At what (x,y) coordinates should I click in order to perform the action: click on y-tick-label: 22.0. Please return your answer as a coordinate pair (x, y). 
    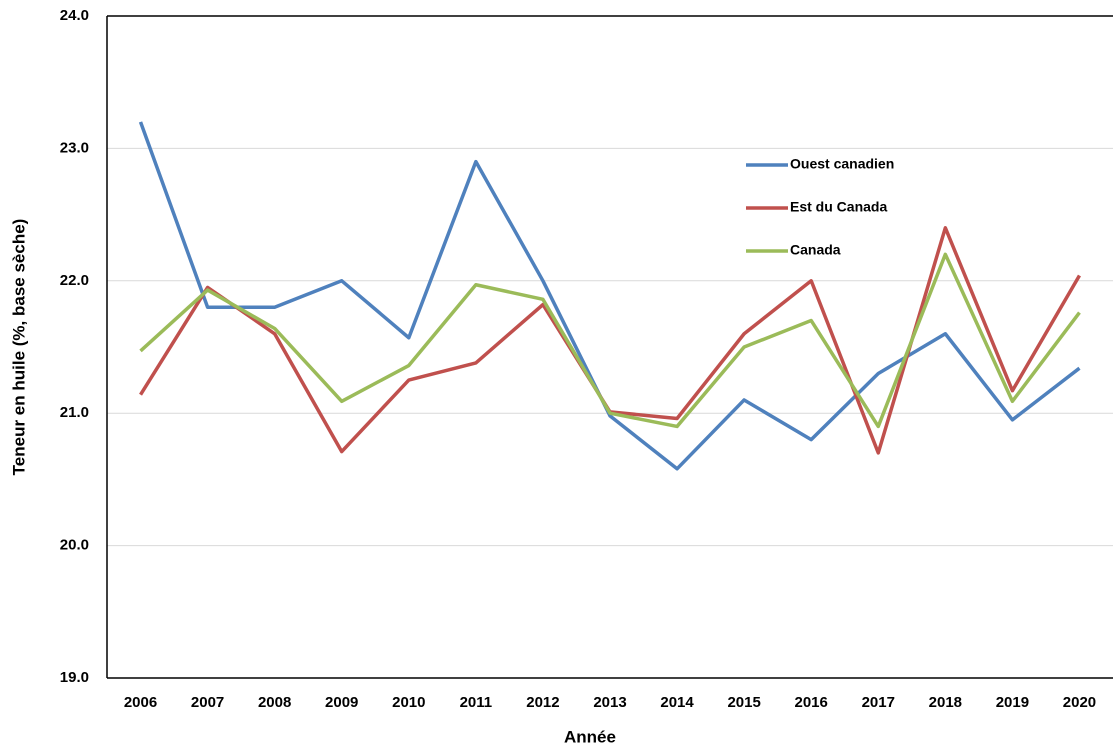
    Looking at the image, I should click on (74, 280).